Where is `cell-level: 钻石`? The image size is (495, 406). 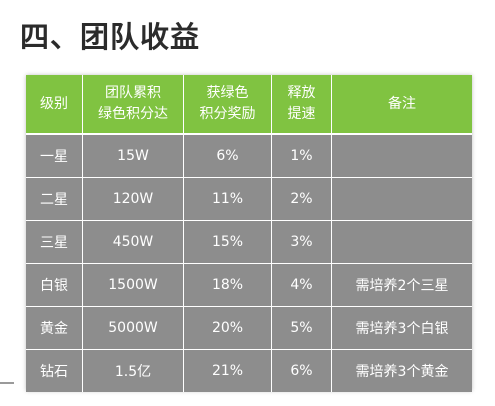 cell-level: 钻石 is located at coordinates (54, 371).